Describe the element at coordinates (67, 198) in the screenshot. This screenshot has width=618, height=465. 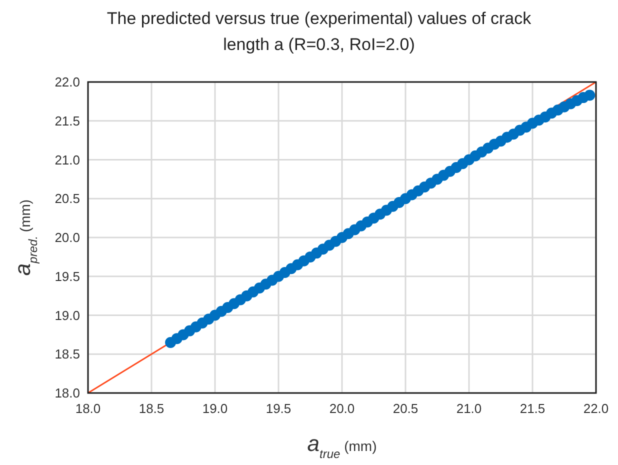
I see `y-tick-label: 20.5` at that location.